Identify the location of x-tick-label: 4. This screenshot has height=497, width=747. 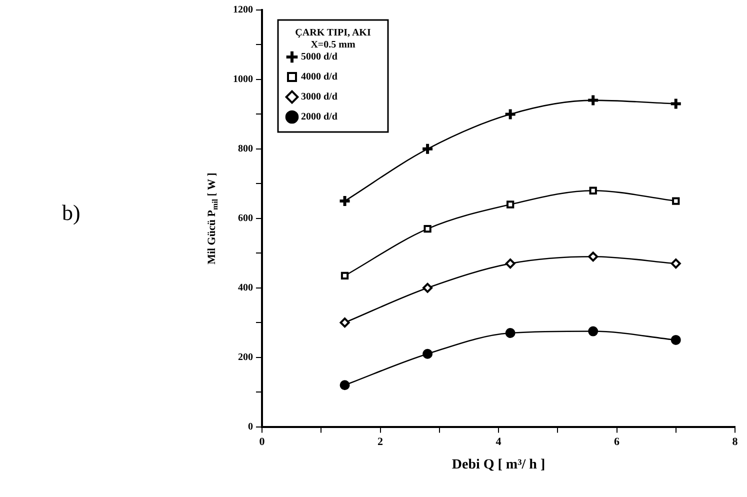
(499, 442).